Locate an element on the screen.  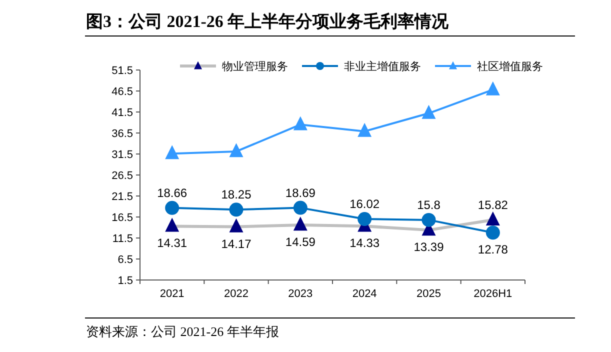
legend-label: 物业管理服务 is located at coordinates (255, 66).